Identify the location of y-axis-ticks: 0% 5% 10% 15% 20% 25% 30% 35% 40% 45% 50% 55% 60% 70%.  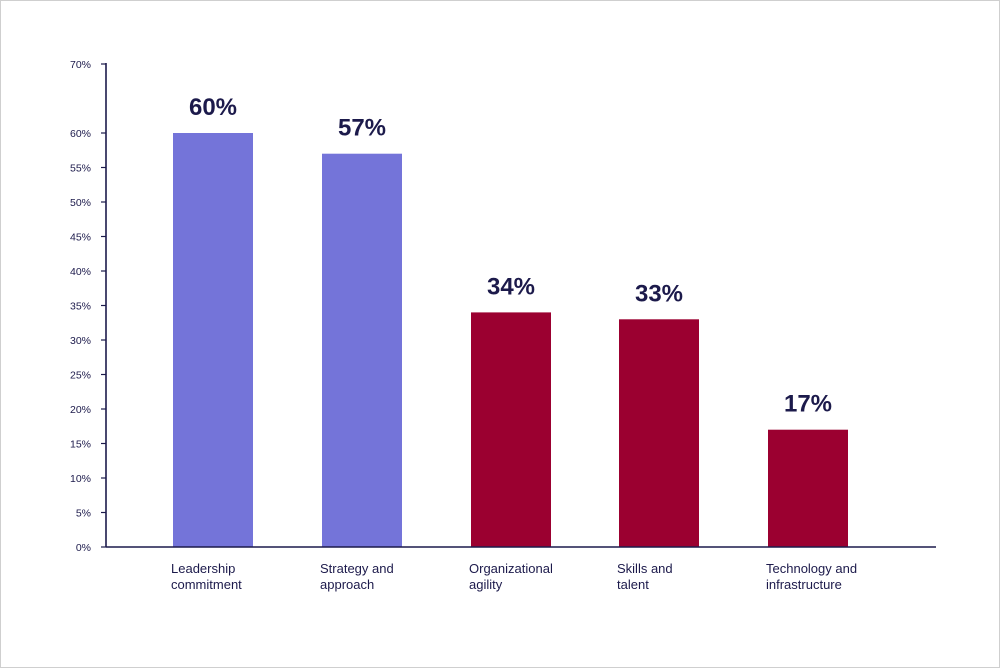
(88, 306).